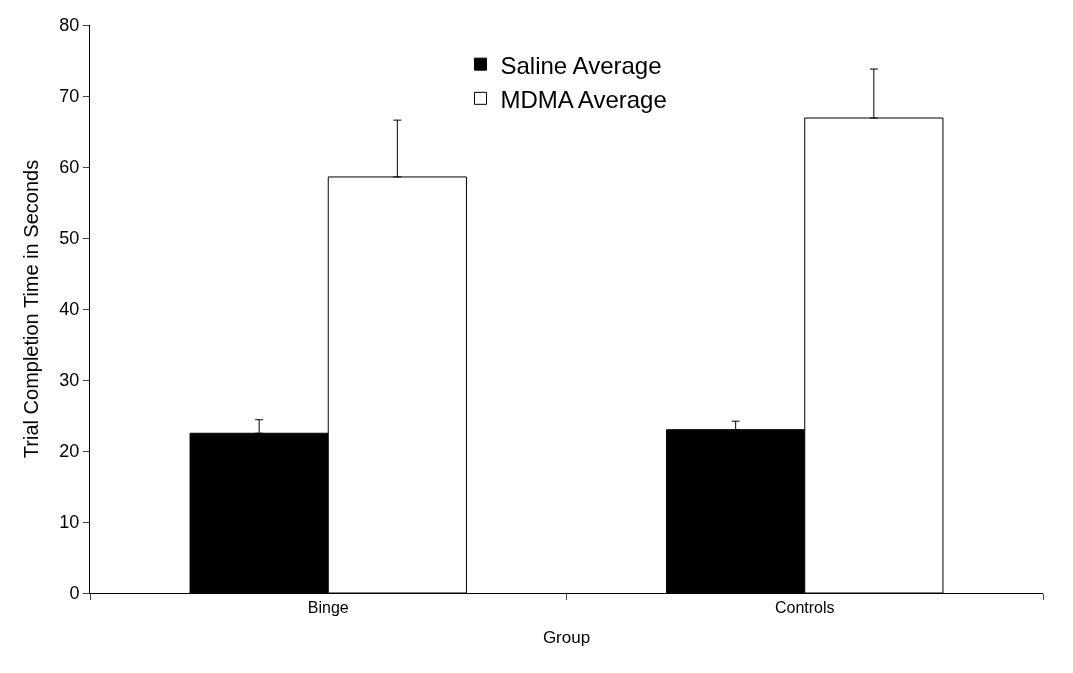 The height and width of the screenshot is (673, 1073). I want to click on x-tick-label: Controls, so click(804, 608).